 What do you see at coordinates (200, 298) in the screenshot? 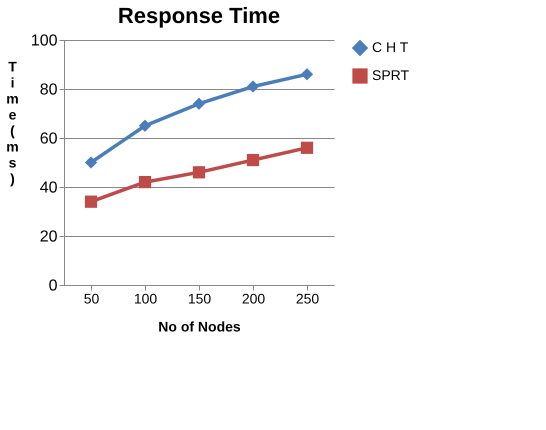
I see `x-tick-label: 150` at bounding box center [200, 298].